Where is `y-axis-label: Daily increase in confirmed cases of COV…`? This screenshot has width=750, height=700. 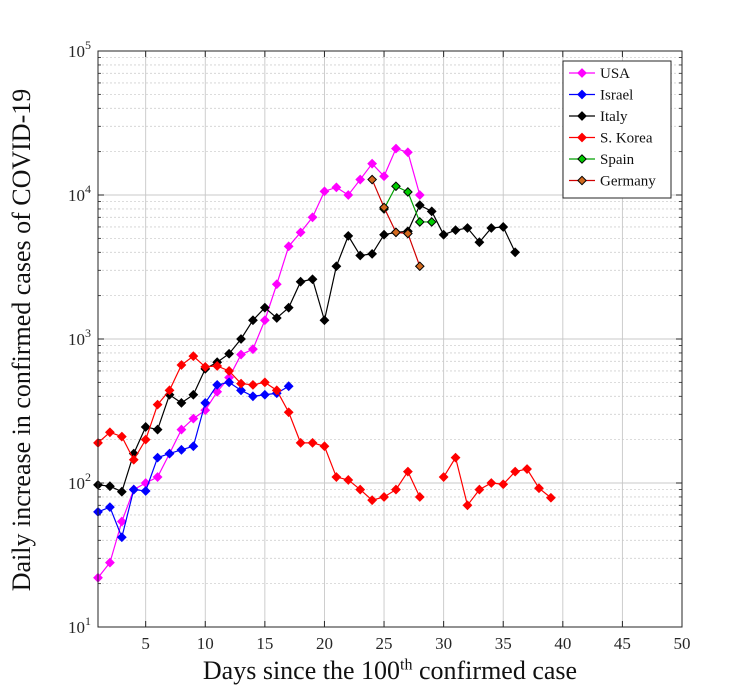
y-axis-label: Daily increase in confirmed cases of COV… is located at coordinates (21, 340).